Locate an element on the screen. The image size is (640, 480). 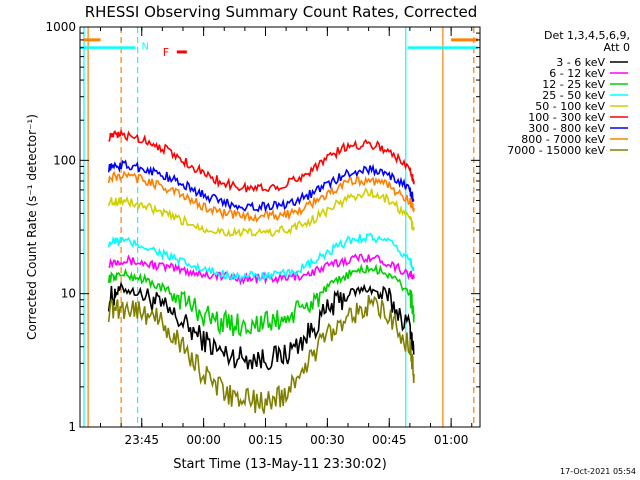
y-tick-label: 10 is located at coordinates (68, 294).